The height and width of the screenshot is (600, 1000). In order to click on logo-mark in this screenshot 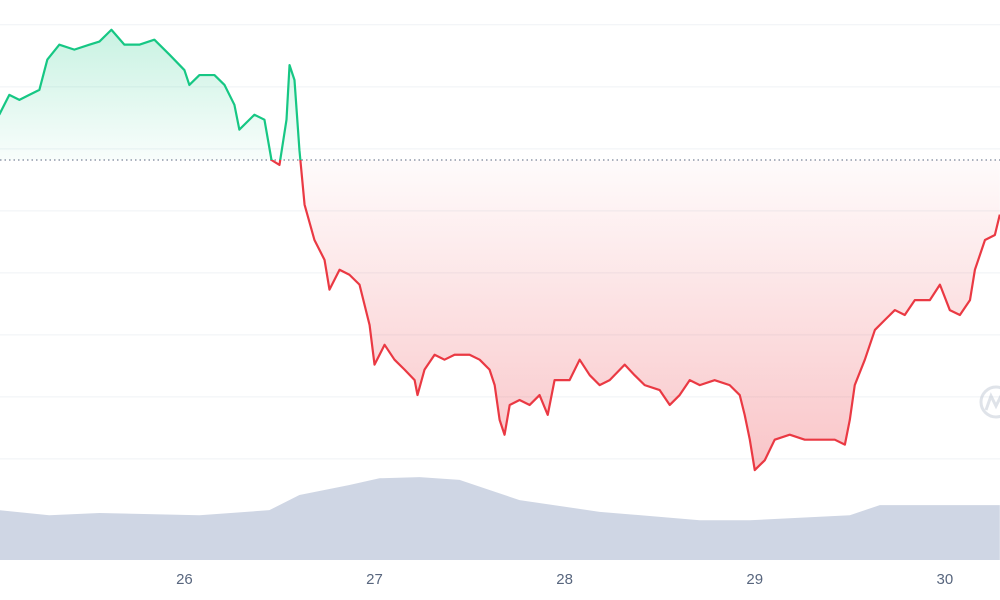, I will do `click(992, 401)`.